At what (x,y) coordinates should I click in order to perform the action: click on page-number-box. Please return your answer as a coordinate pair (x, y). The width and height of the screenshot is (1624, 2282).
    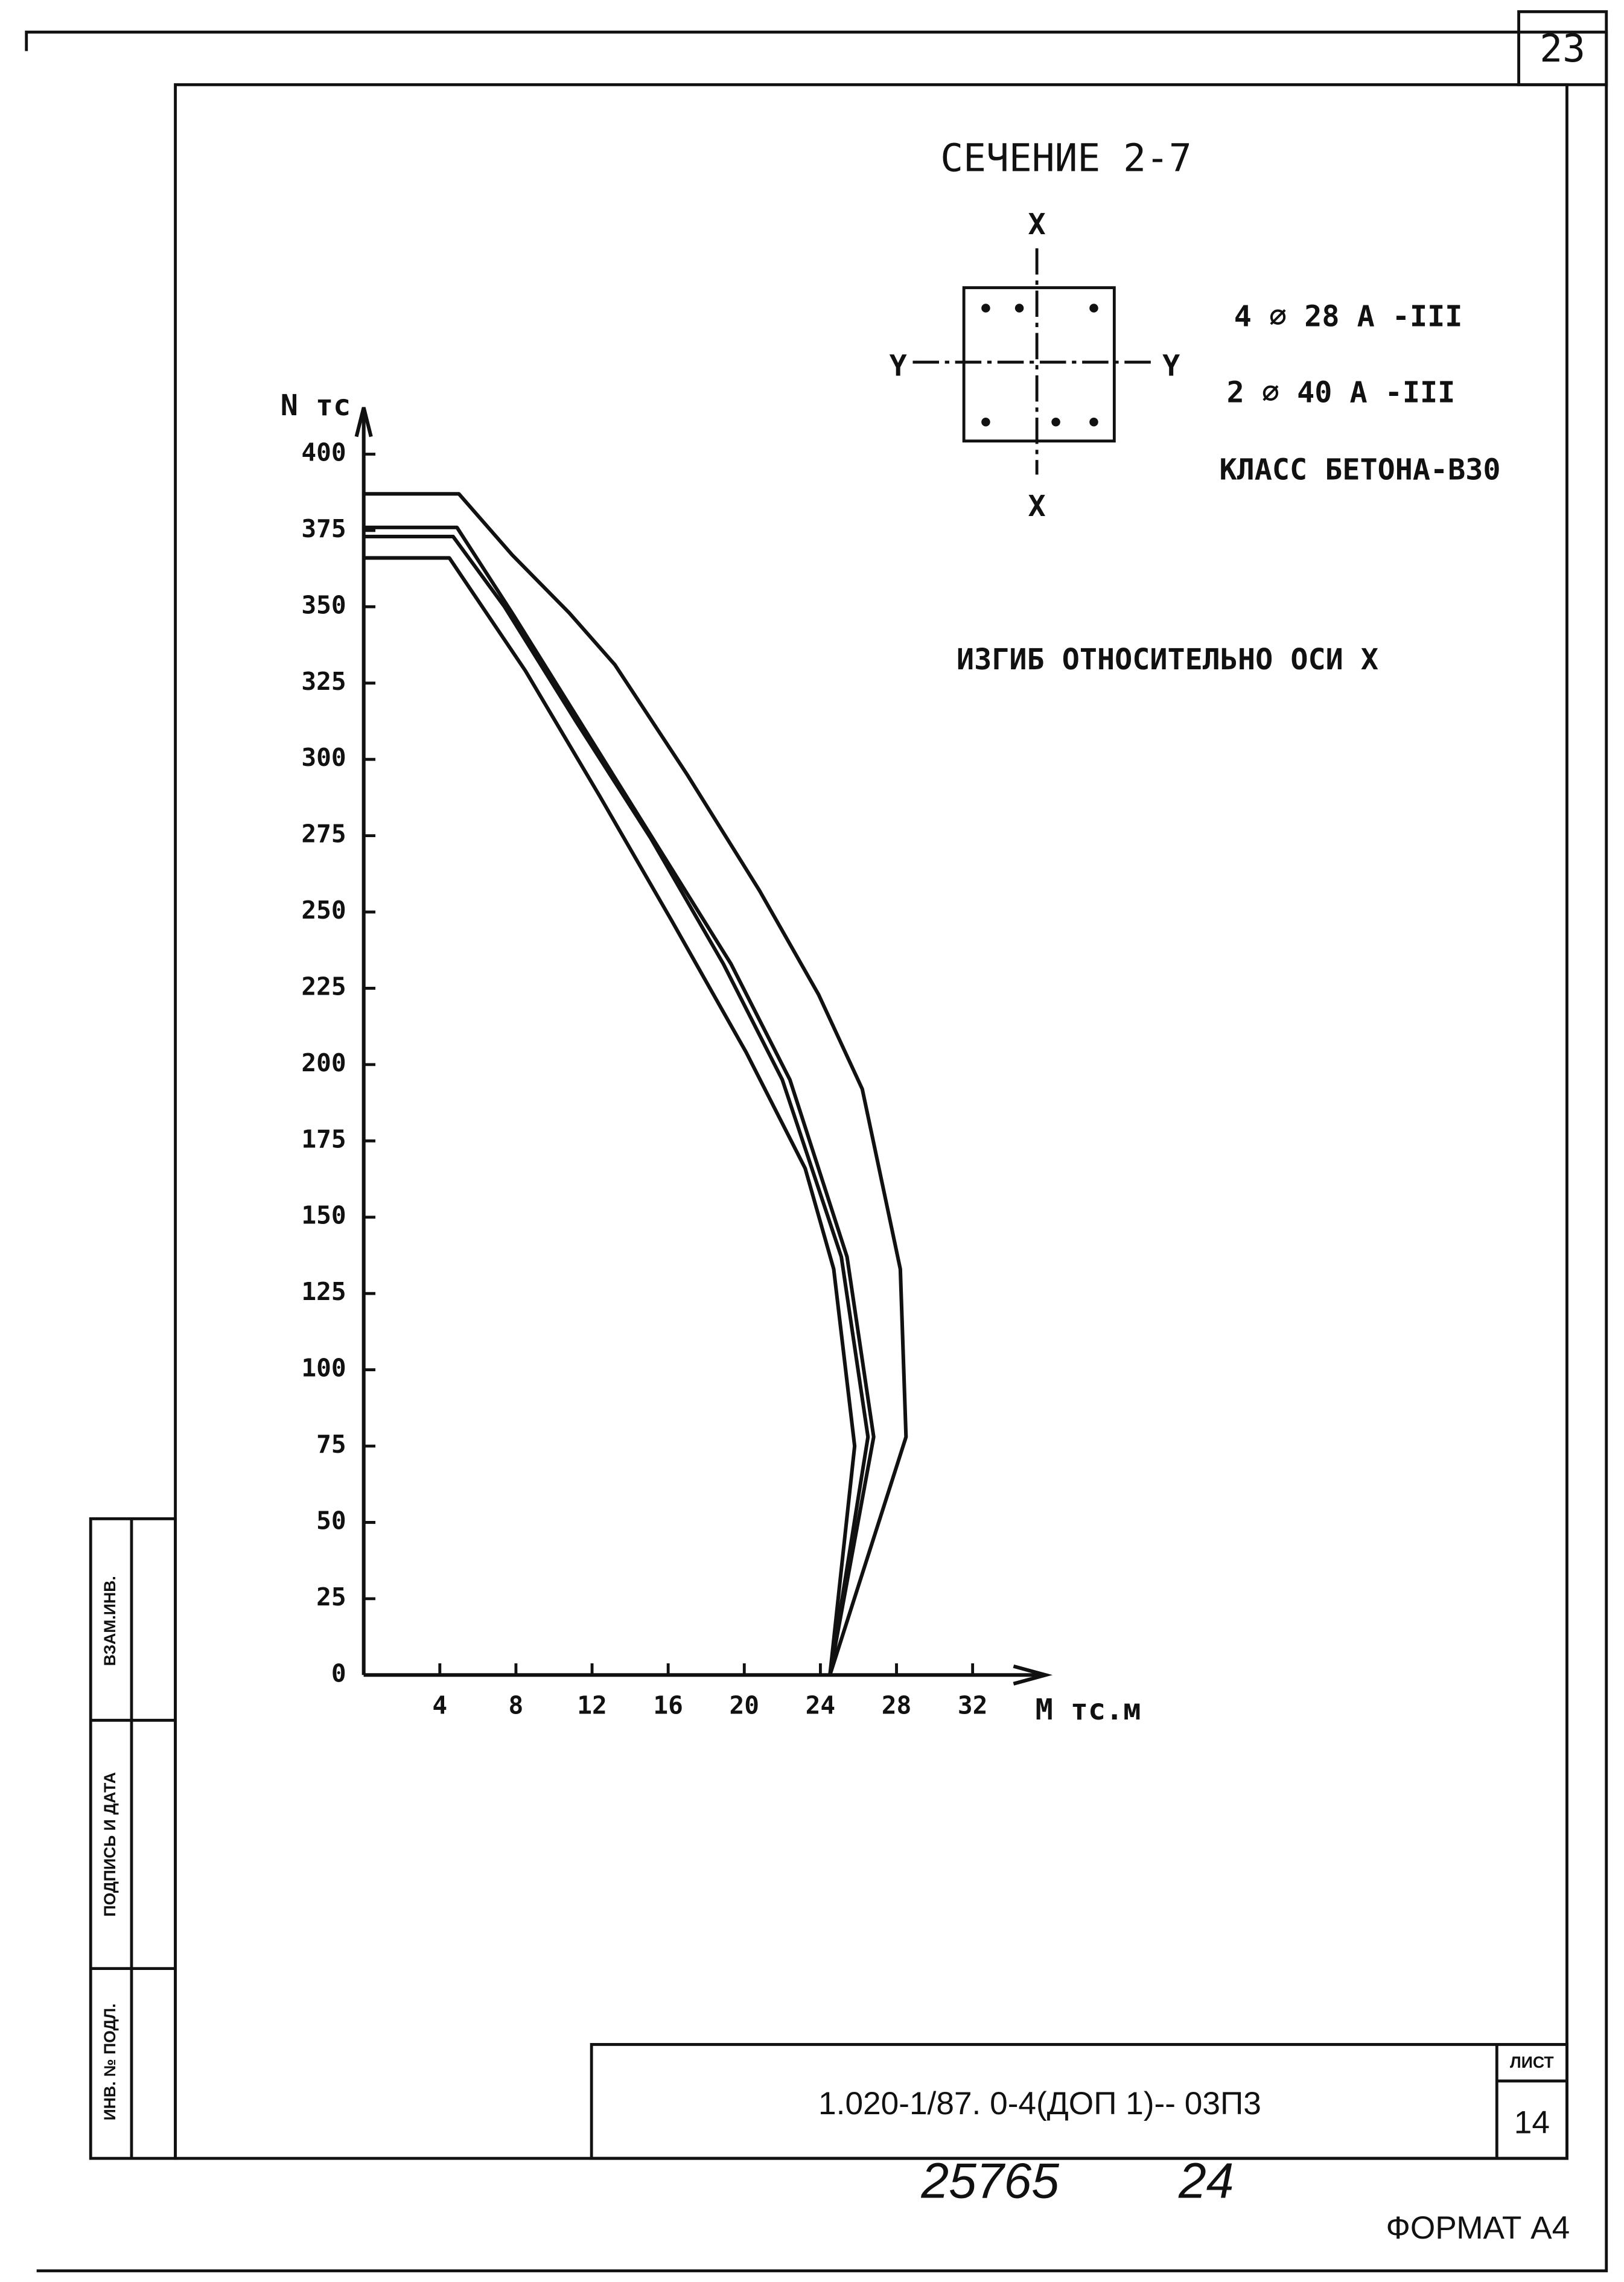
    Looking at the image, I should click on (1562, 48).